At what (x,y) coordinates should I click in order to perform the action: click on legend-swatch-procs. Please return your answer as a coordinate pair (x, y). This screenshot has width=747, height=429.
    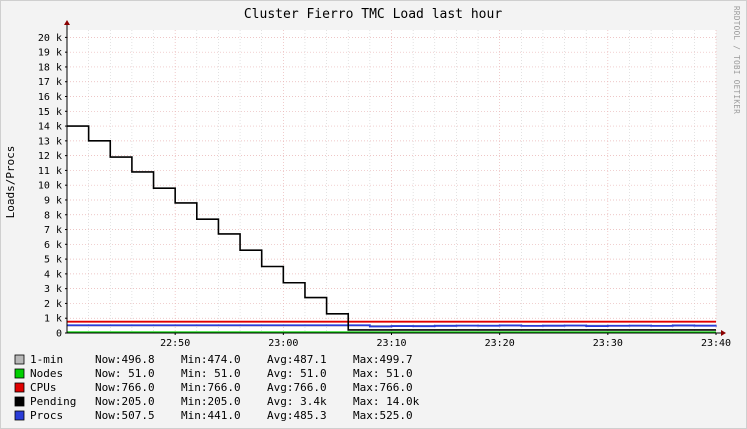
    Looking at the image, I should click on (19, 415).